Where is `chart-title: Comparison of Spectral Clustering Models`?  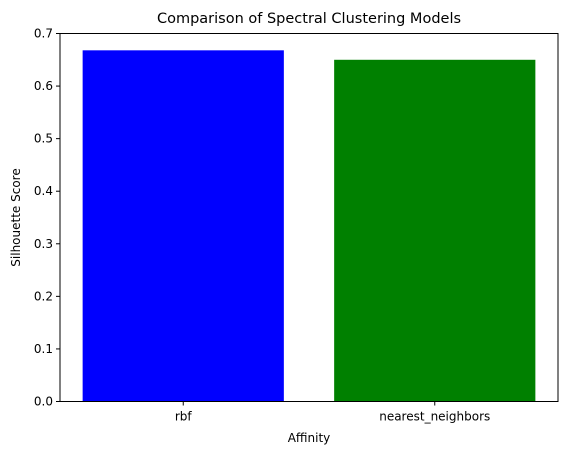
chart-title: Comparison of Spectral Clustering Models is located at coordinates (309, 19).